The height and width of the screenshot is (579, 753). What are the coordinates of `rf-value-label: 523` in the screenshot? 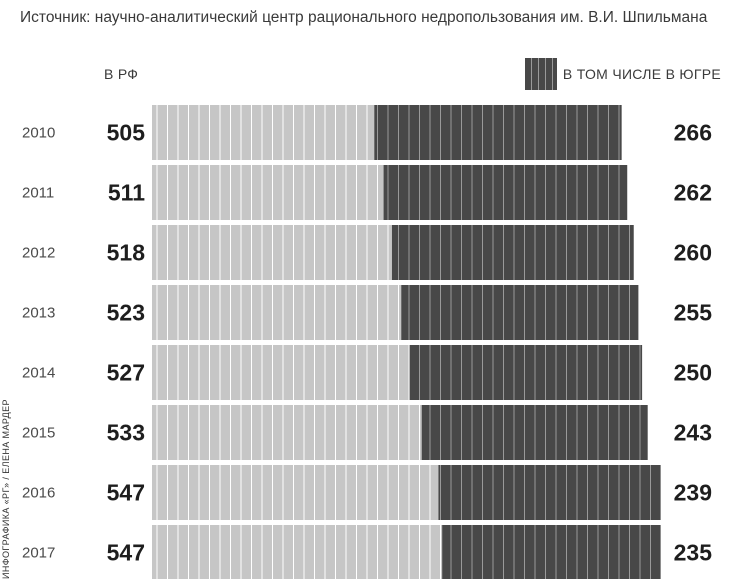 It's located at (126, 313).